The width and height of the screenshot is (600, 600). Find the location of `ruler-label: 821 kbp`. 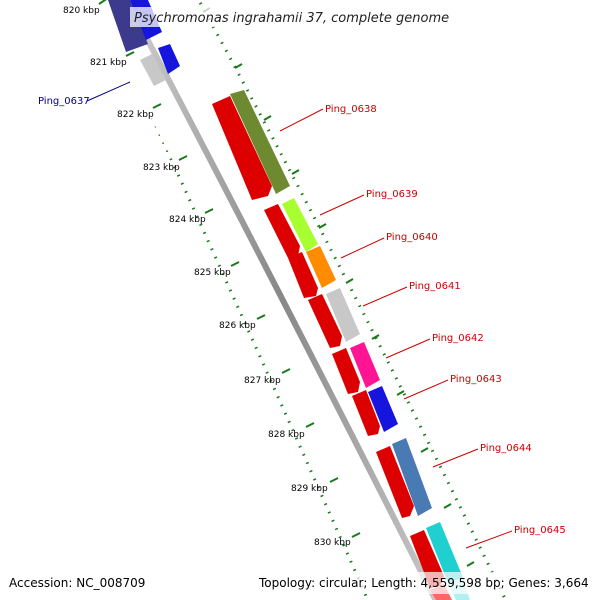

ruler-label: 821 kbp is located at coordinates (108, 63).